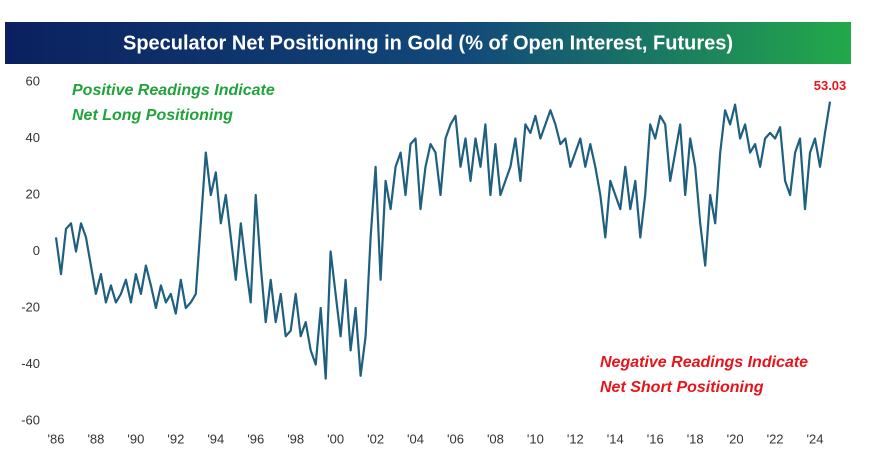 The width and height of the screenshot is (893, 461). Describe the element at coordinates (335, 438) in the screenshot. I see `x-tick-label: '00` at that location.